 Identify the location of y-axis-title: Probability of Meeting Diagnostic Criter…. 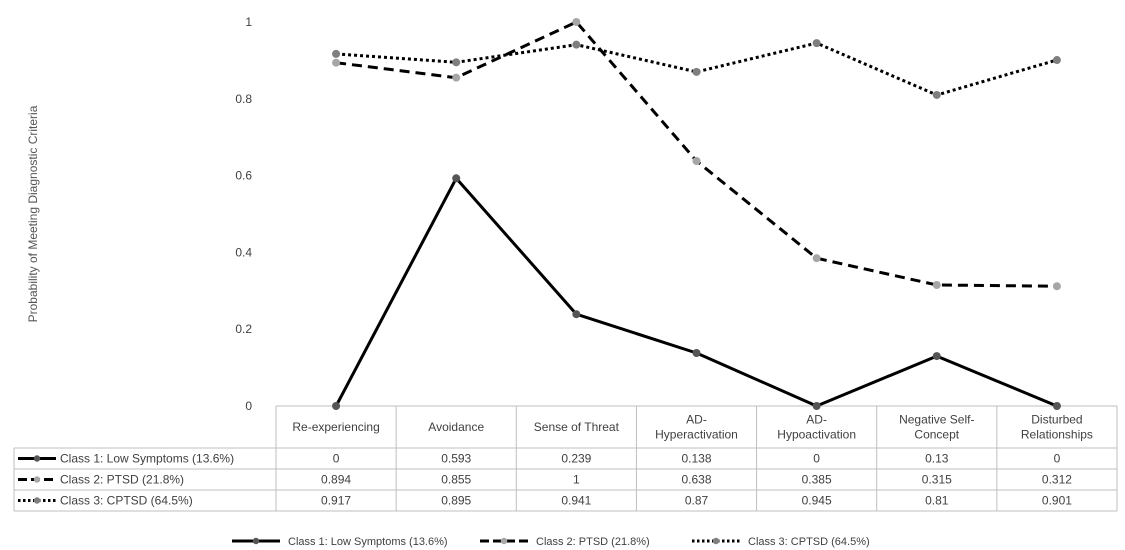
(33, 213).